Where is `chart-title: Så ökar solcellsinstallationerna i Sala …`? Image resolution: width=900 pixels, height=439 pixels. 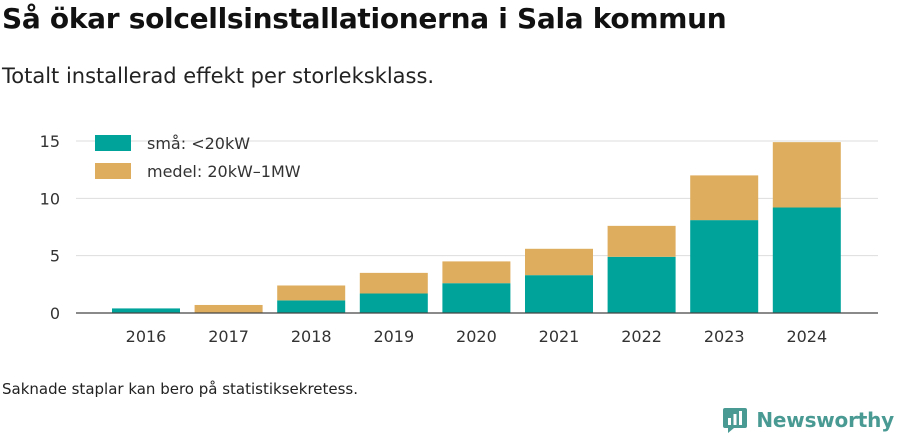
chart-title: Så ökar solcellsinstallationerna i Sala … is located at coordinates (364, 18).